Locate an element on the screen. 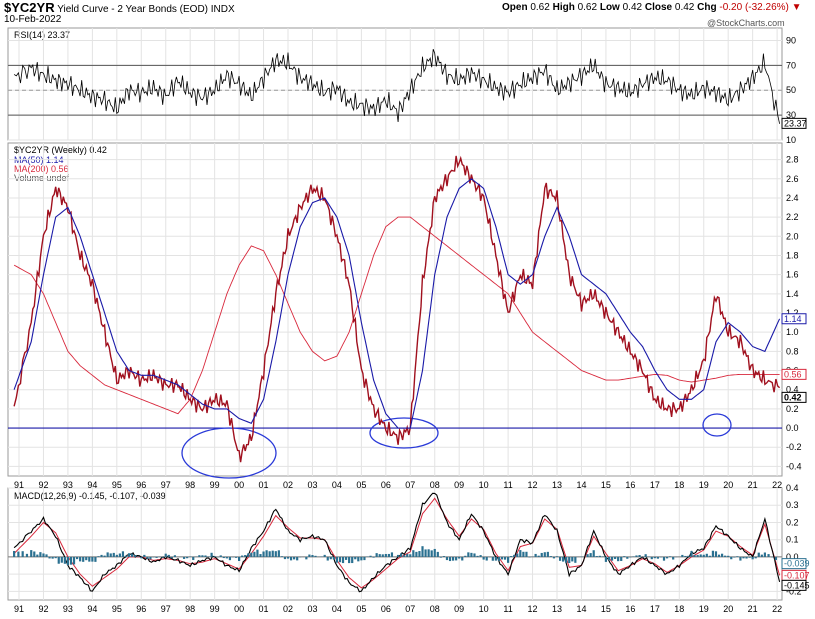  rsi-legend: RSI(14) 23.37 is located at coordinates (42, 35).